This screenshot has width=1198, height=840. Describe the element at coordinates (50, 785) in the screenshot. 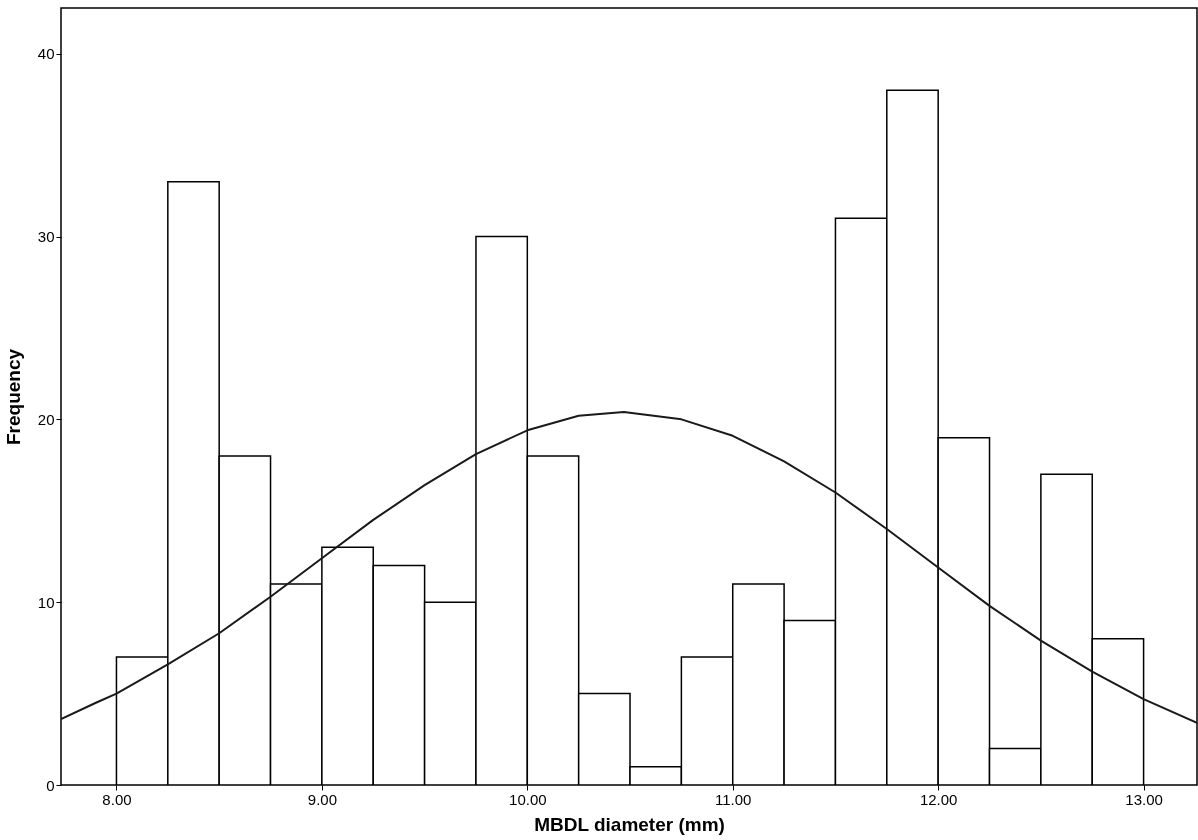

I see `y-tick-label: 0` at that location.